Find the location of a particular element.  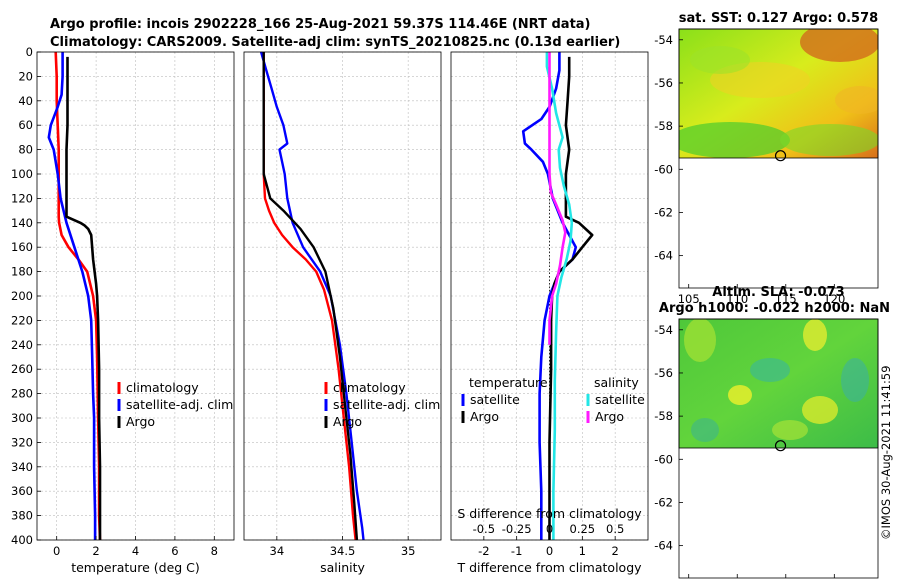

depth-tick-label: 120 is located at coordinates (22, 198).